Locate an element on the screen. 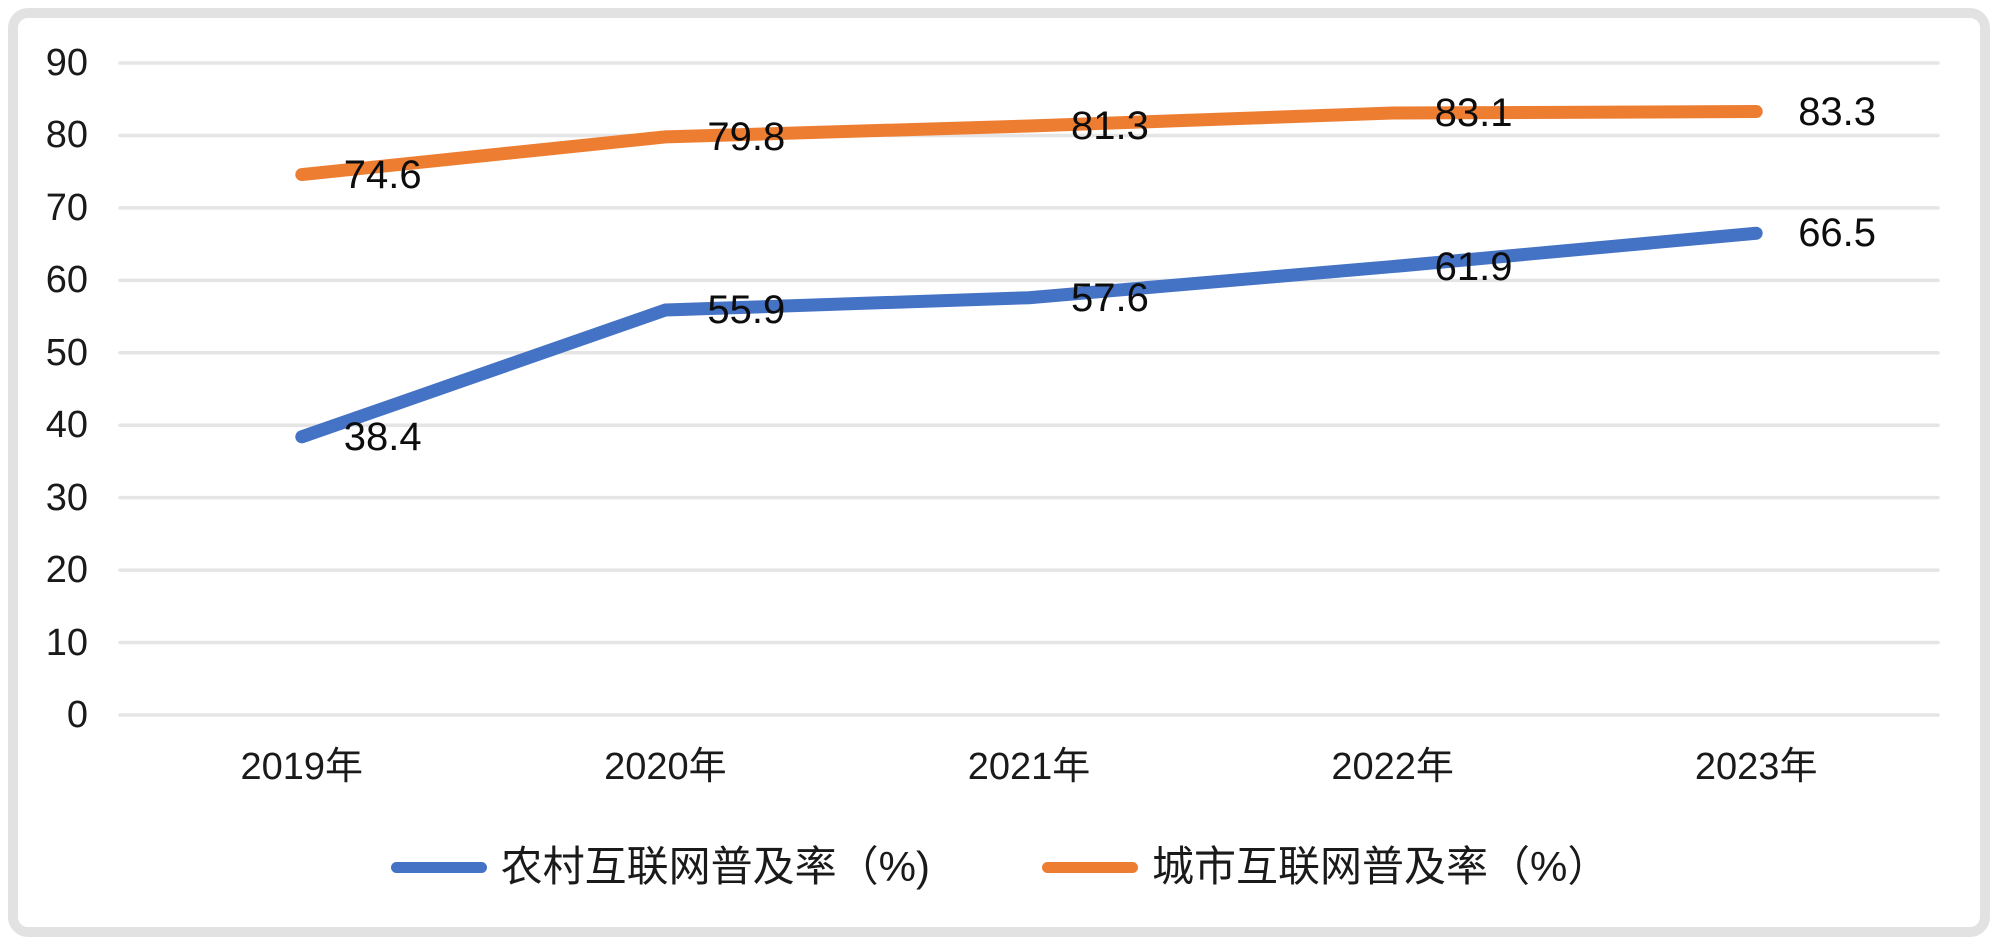  y-tick-label: 30 is located at coordinates (66, 497).